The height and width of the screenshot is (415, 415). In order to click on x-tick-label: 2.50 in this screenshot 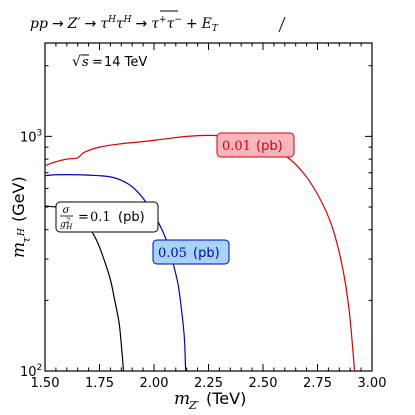, I will do `click(263, 383)`.